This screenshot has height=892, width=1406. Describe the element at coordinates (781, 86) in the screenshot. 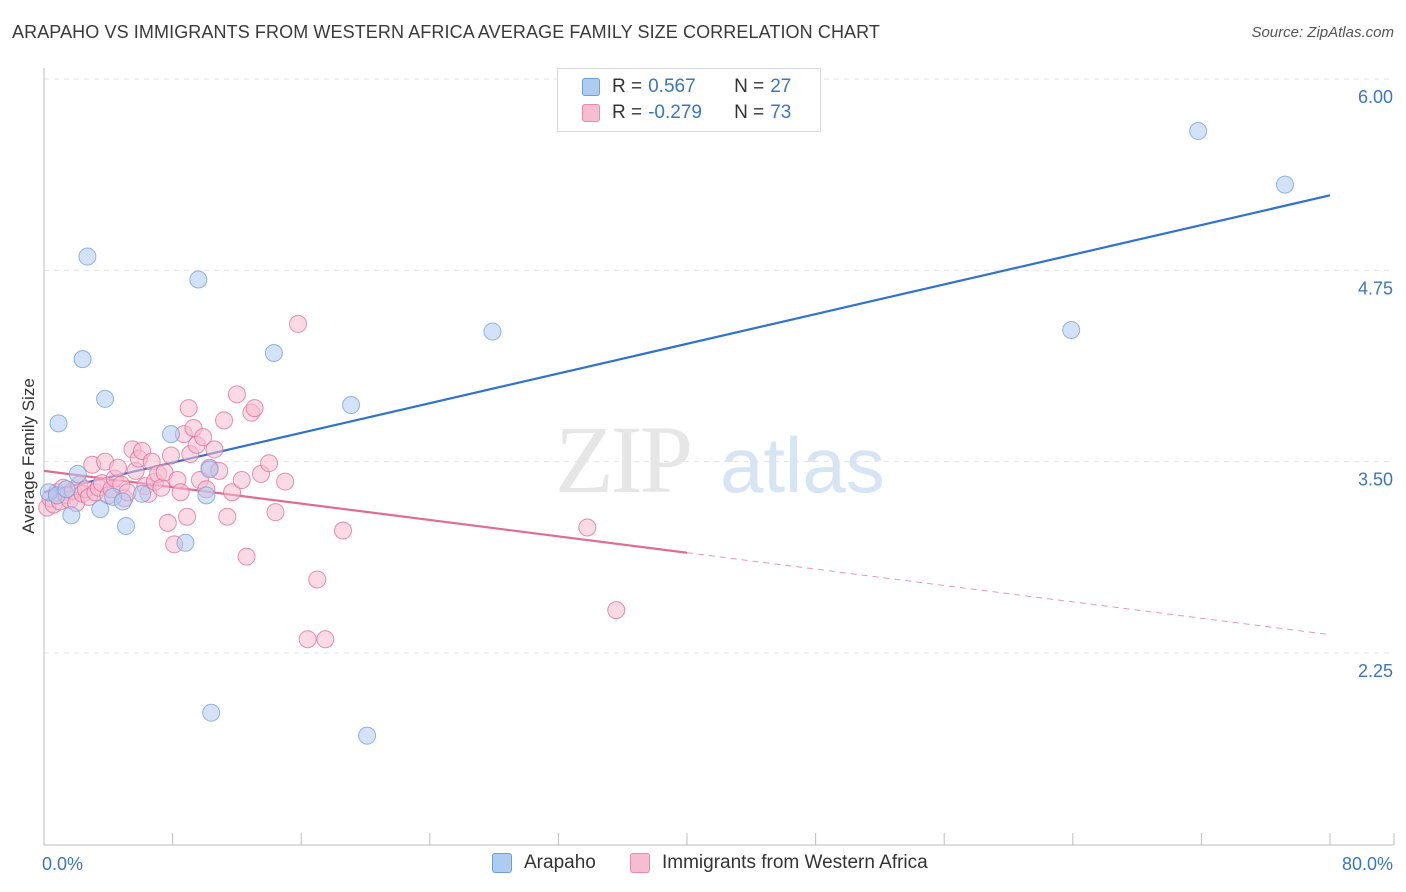

I see `legend-n-value: 27` at that location.